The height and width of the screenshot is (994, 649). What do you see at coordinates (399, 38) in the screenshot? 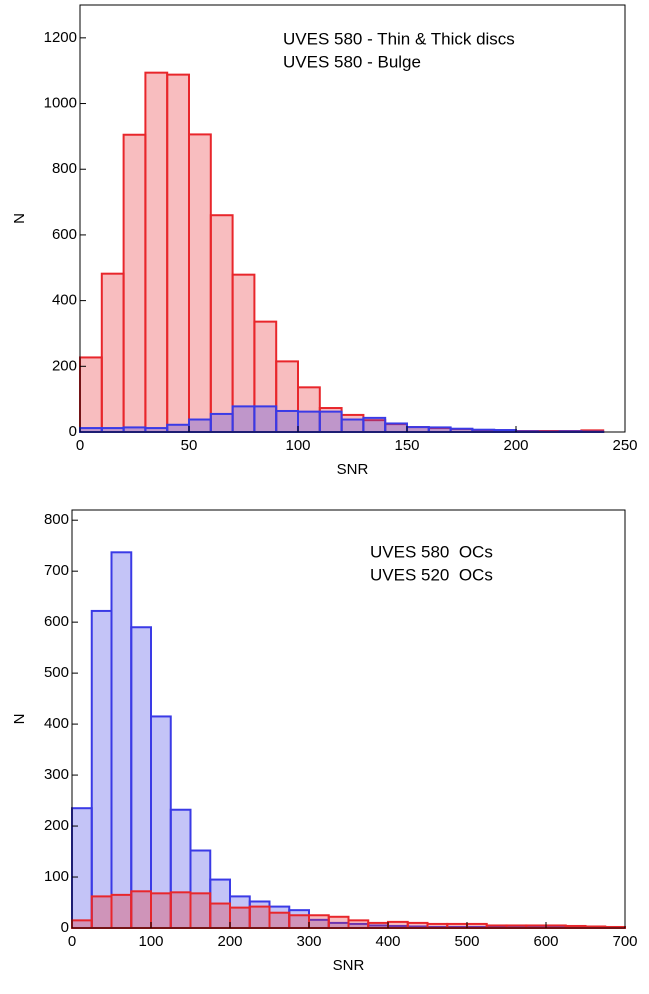
I see `legend-entry: UVES 580 - Thin & Thick discs` at bounding box center [399, 38].